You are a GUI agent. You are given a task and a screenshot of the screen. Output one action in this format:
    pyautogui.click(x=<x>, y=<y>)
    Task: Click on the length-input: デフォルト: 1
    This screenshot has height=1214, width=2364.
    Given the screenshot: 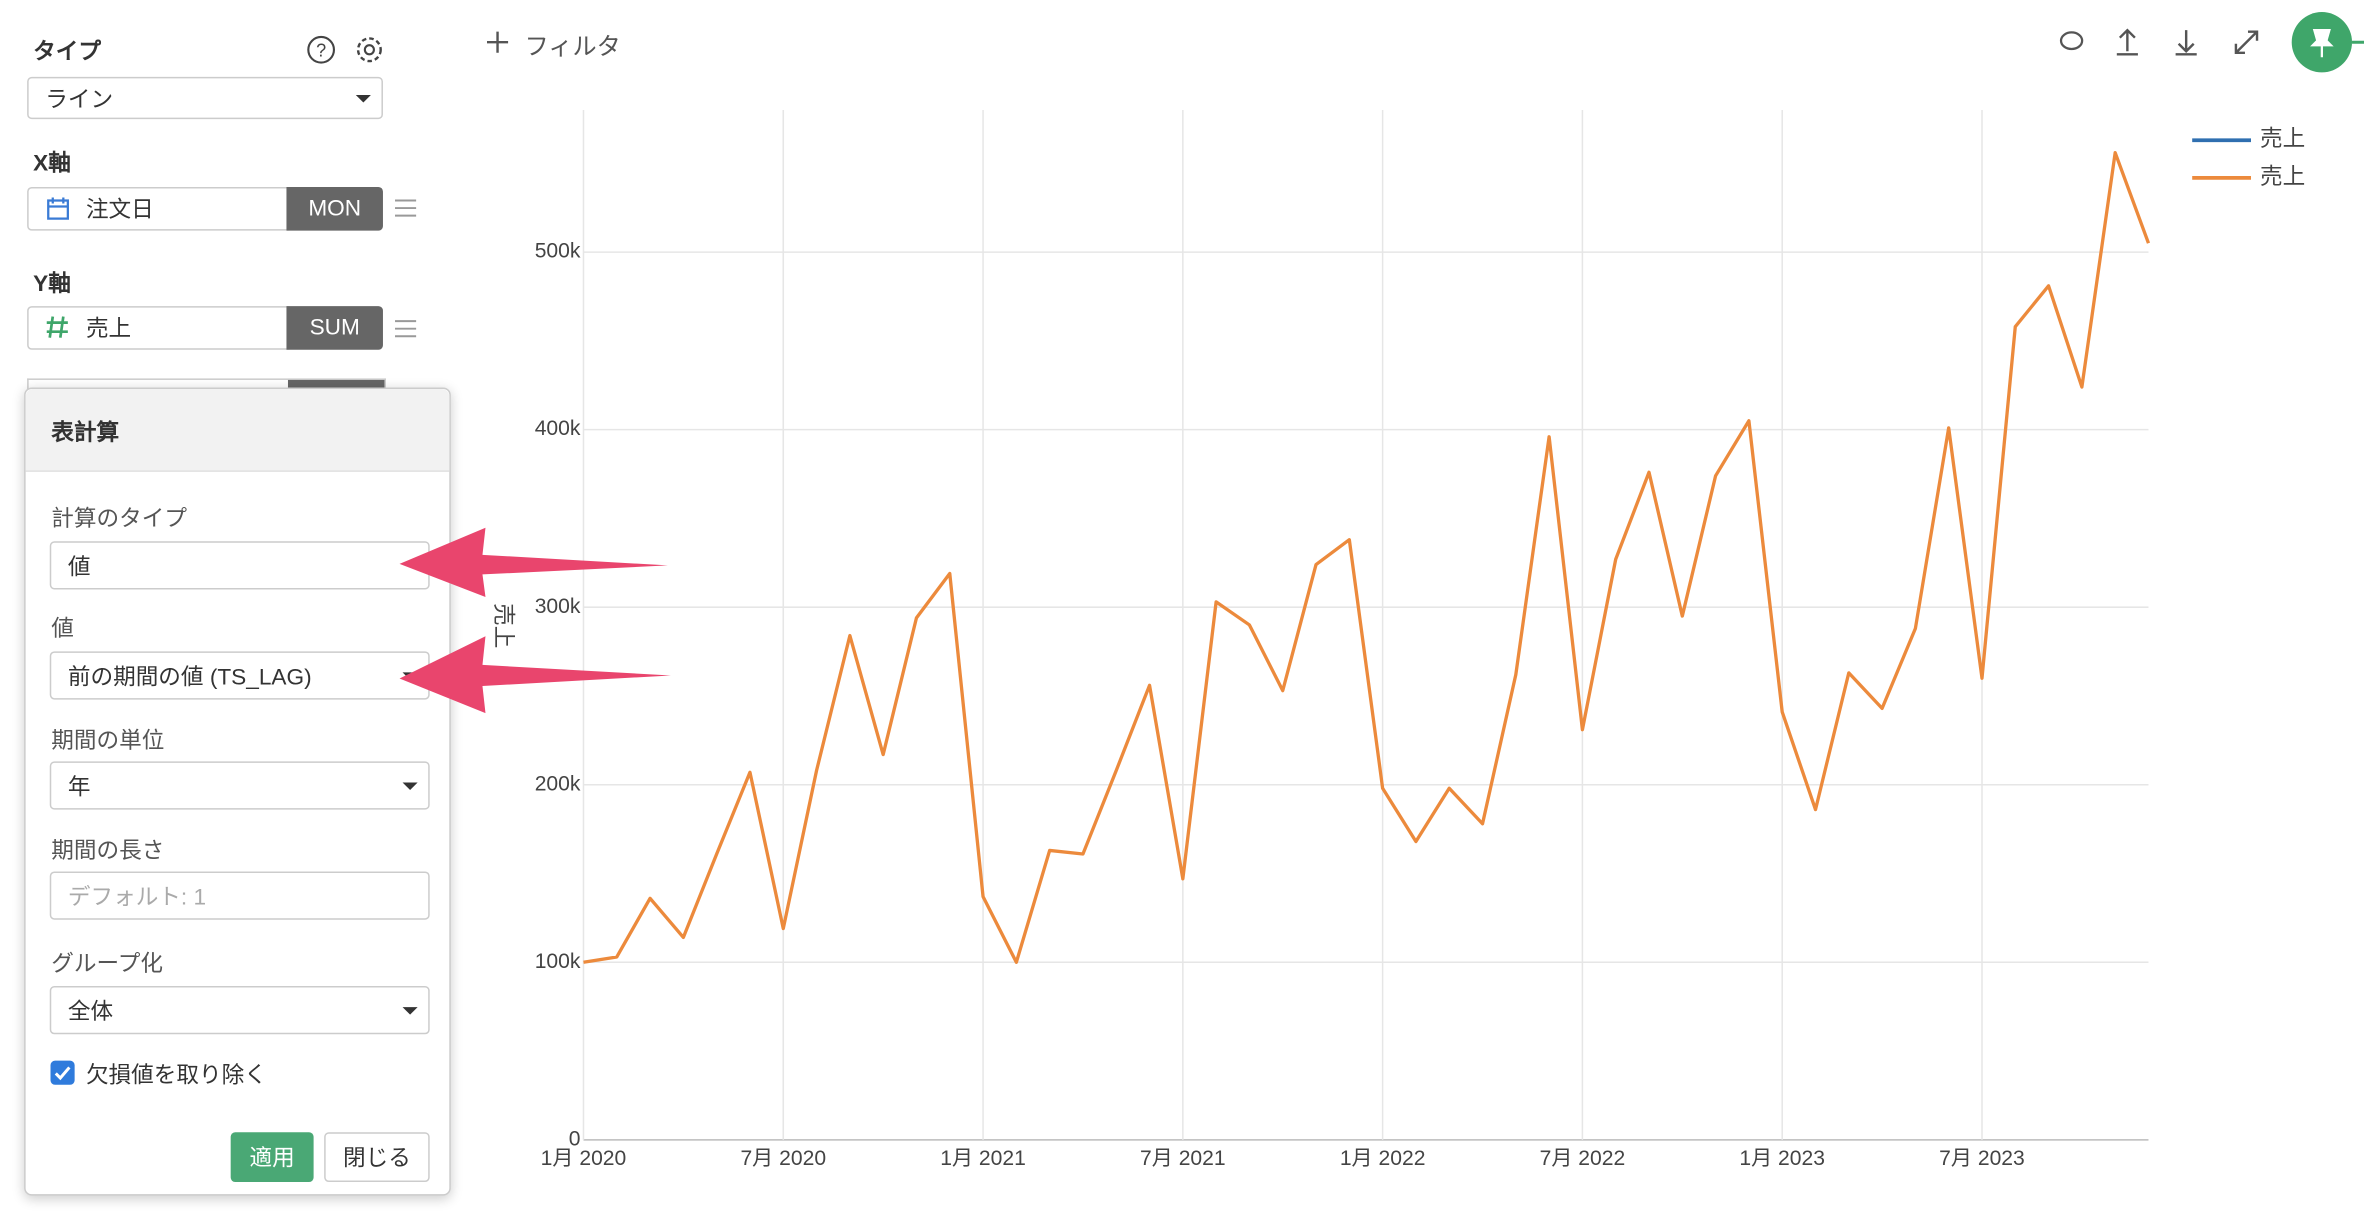 What is the action you would take?
    pyautogui.click(x=239, y=895)
    